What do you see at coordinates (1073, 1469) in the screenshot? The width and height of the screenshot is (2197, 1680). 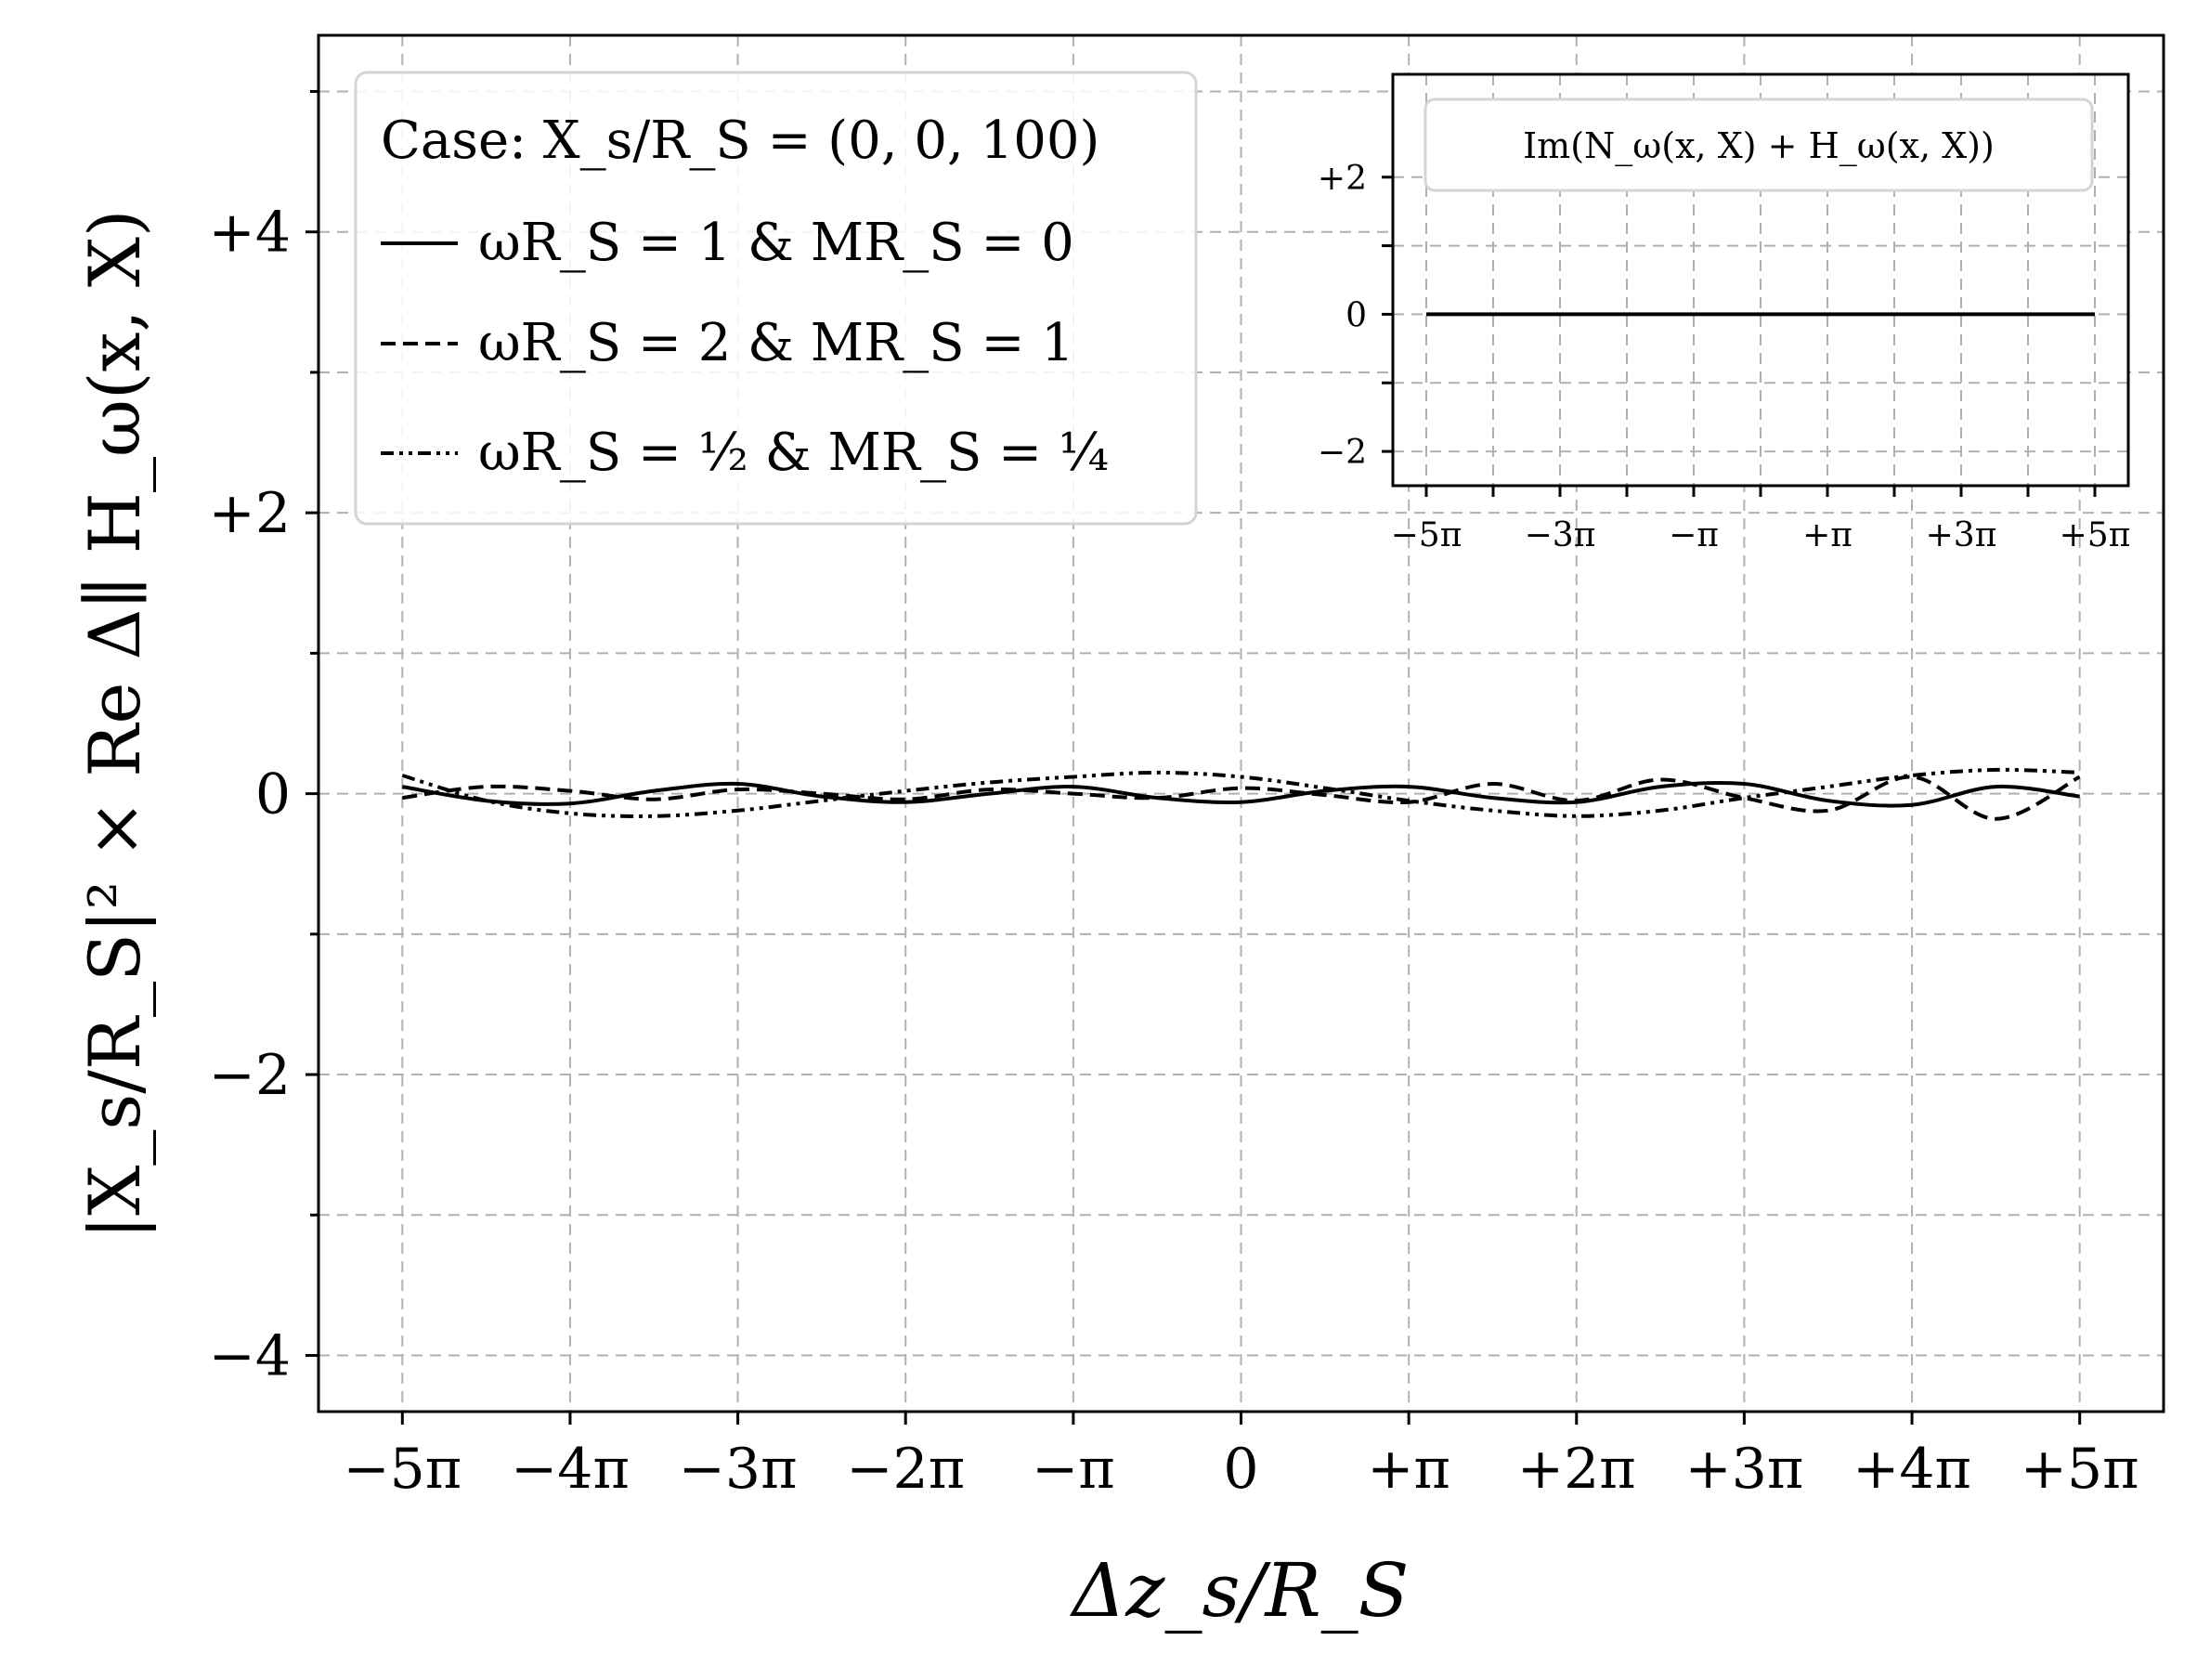 I see `x-tick-label: −π` at bounding box center [1073, 1469].